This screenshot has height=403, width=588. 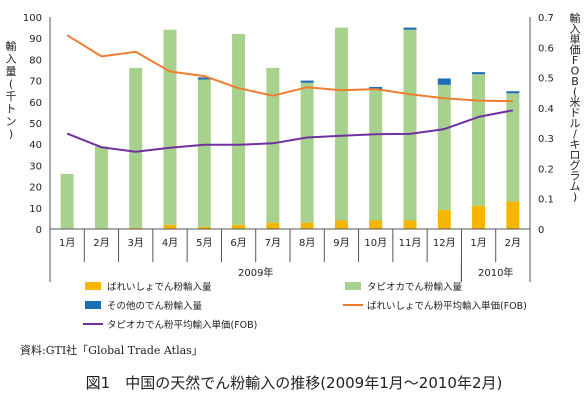 What do you see at coordinates (575, 60) in the screenshot?
I see `axis-label-char: F` at bounding box center [575, 60].